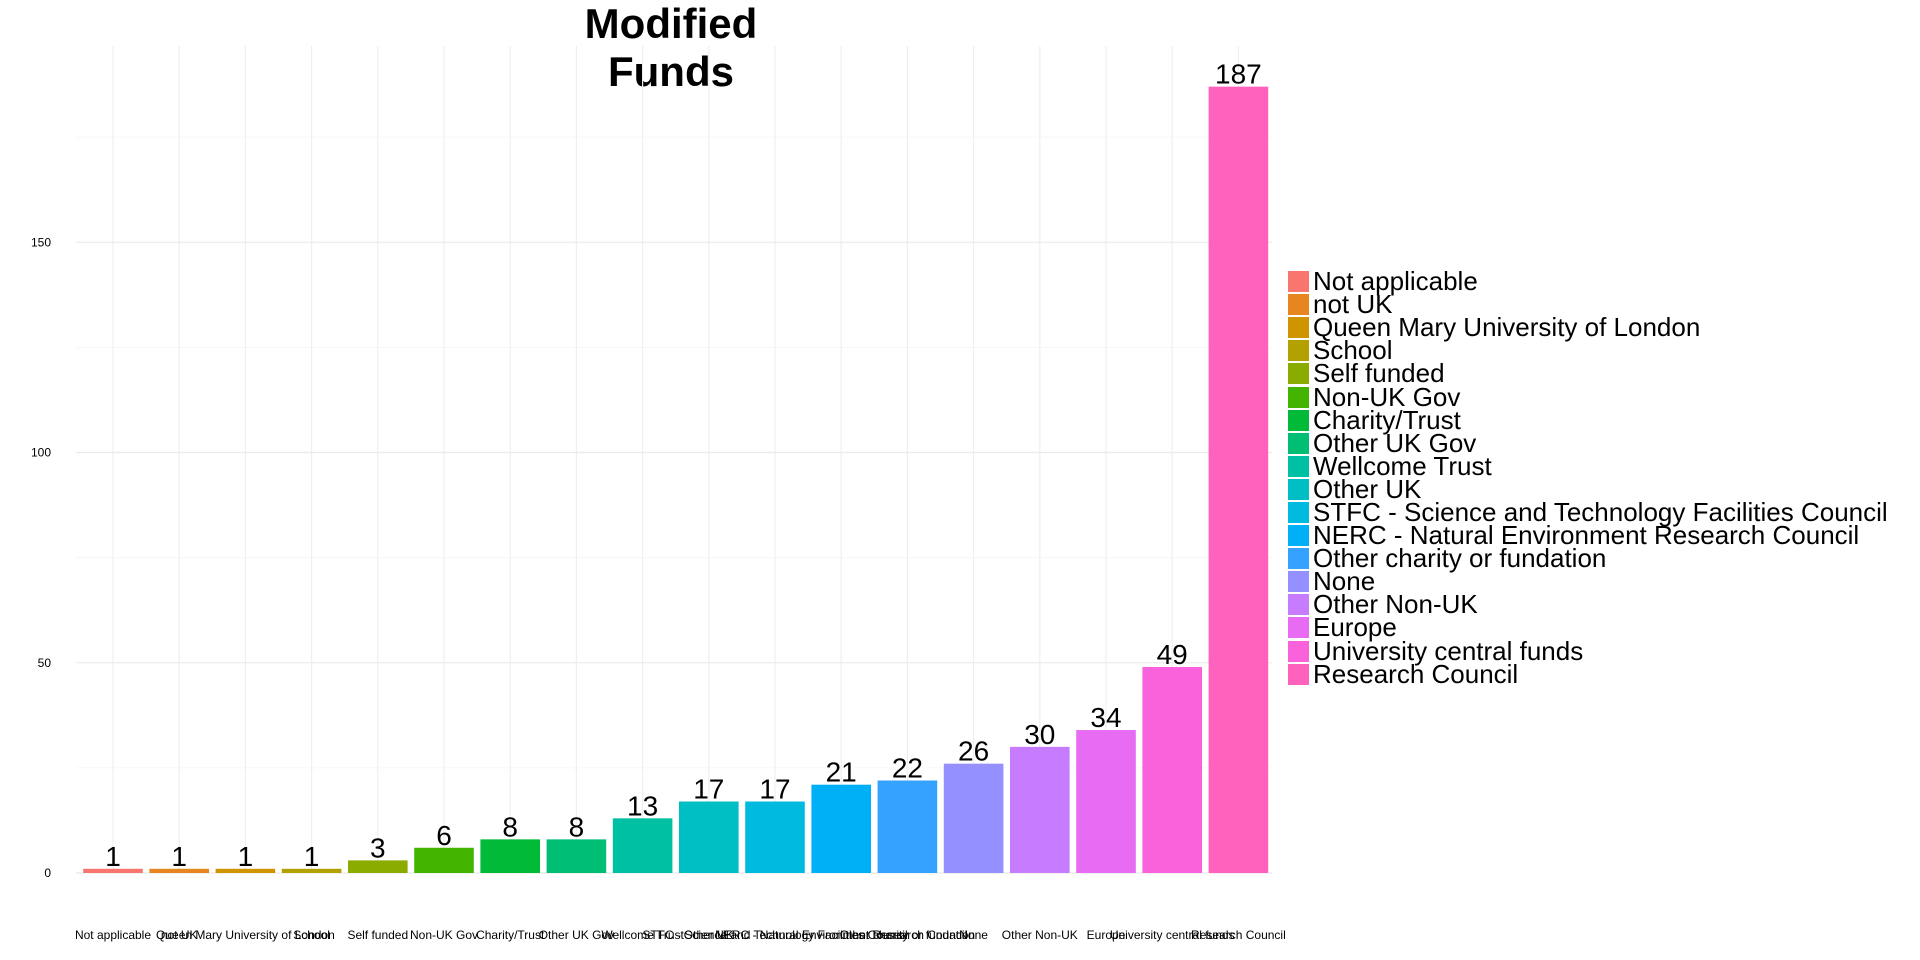 This screenshot has height=960, width=1920. Describe the element at coordinates (1040, 935) in the screenshot. I see `x-tick-label: Other Non-UK` at that location.